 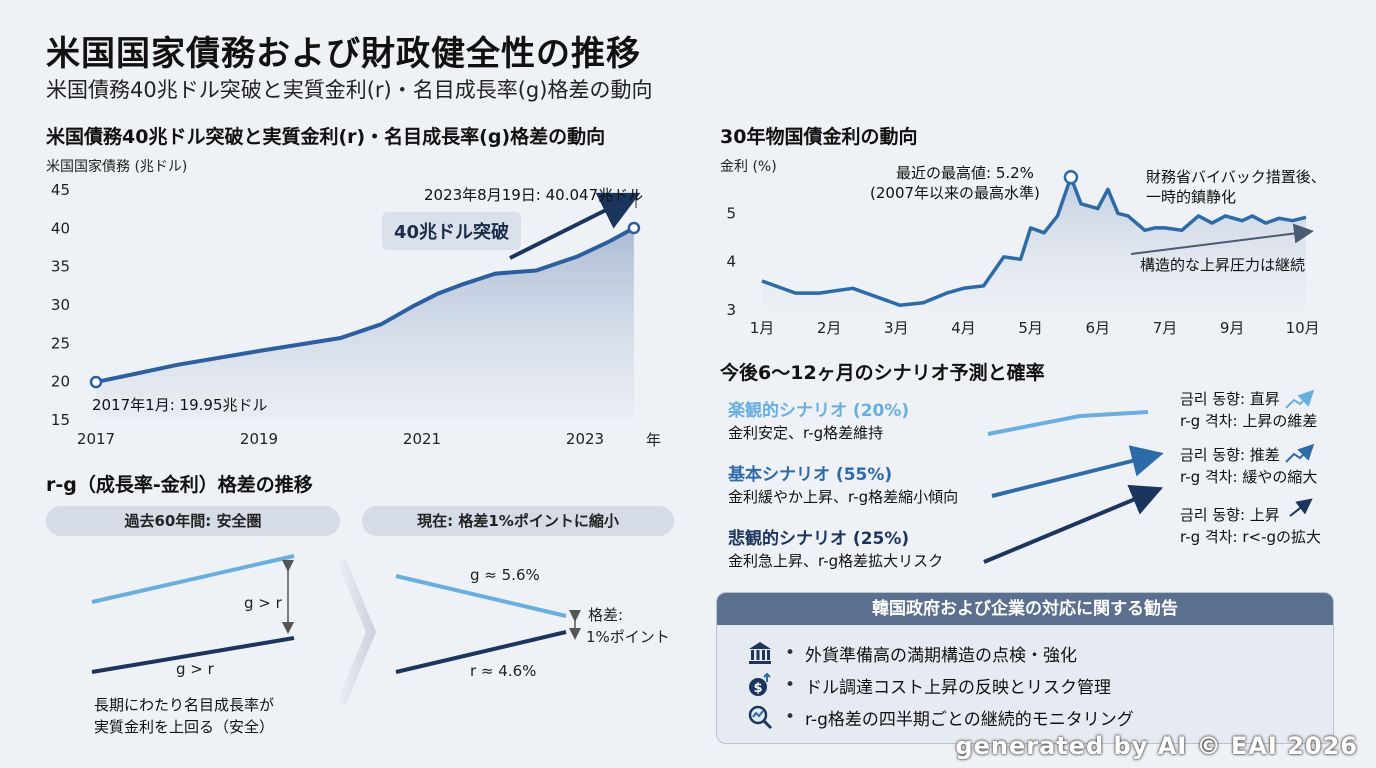 What do you see at coordinates (1025, 609) in the screenshot?
I see `advice-title: 韓国政府および企業の対応に関する勧告` at bounding box center [1025, 609].